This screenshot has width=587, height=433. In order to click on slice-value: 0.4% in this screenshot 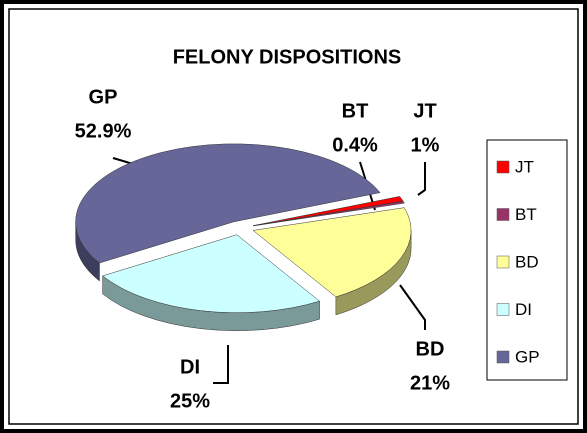, I will do `click(355, 145)`.